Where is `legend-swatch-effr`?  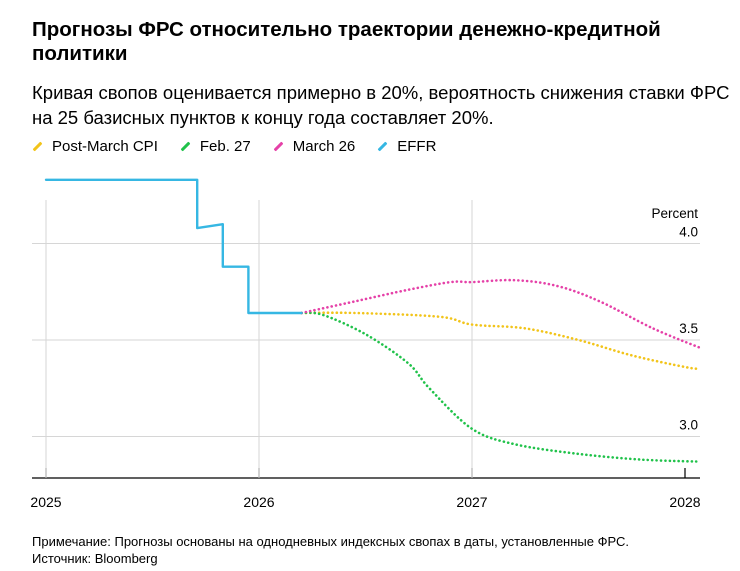
legend-swatch-effr is located at coordinates (382, 146).